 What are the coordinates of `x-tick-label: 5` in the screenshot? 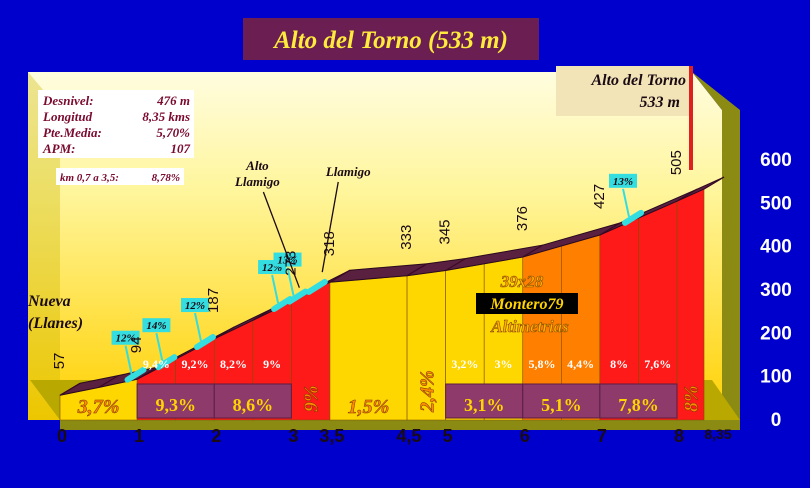 It's located at (448, 436).